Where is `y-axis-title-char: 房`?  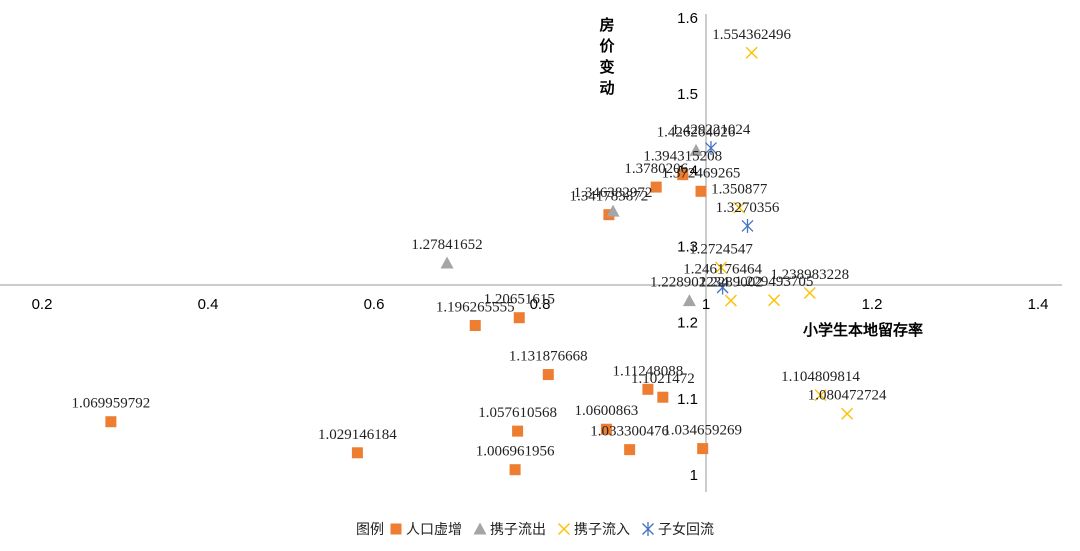
y-axis-title-char: 房 is located at coordinates (606, 25).